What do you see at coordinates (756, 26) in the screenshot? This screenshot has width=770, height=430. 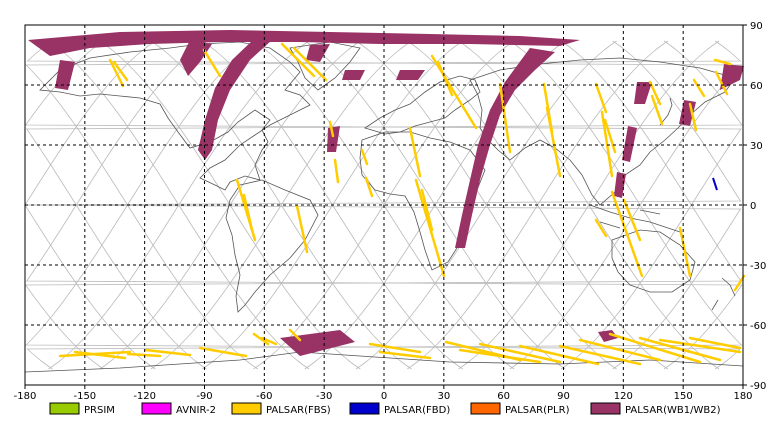 I see `y-tick-label: 90` at bounding box center [756, 26].